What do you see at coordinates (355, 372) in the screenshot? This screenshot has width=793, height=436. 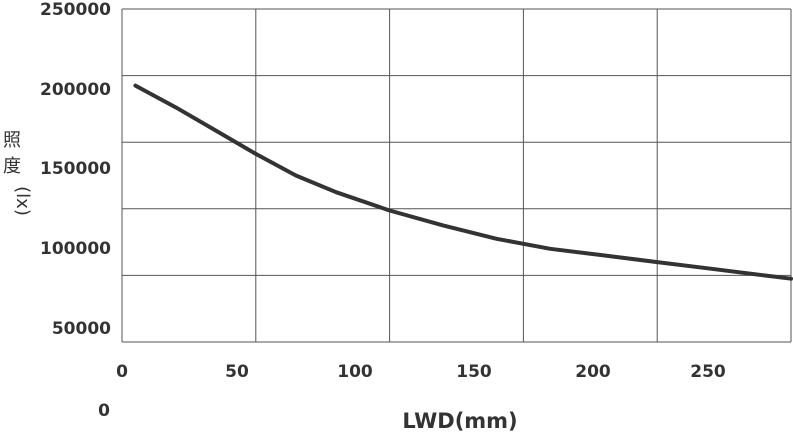 I see `x-tick-label: 100` at bounding box center [355, 372].